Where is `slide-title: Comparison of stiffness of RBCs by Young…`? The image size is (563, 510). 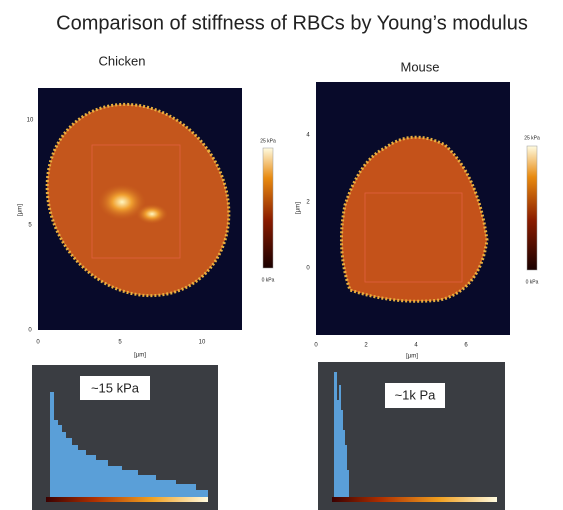 slide-title: Comparison of stiffness of RBCs by Young… is located at coordinates (292, 23).